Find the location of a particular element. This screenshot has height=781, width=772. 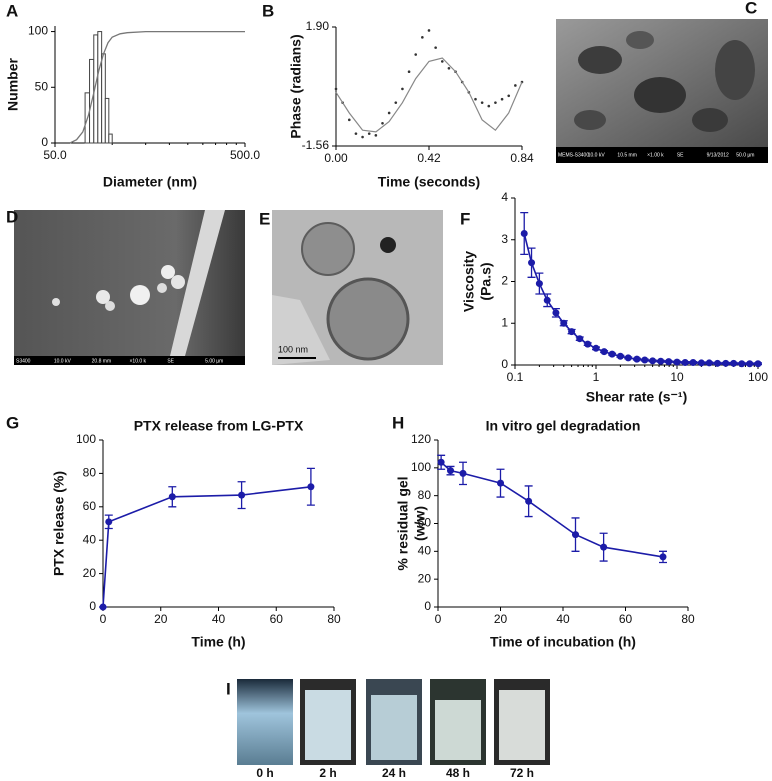

info-bar-text: 9/13/2012 is located at coordinates (718, 155).